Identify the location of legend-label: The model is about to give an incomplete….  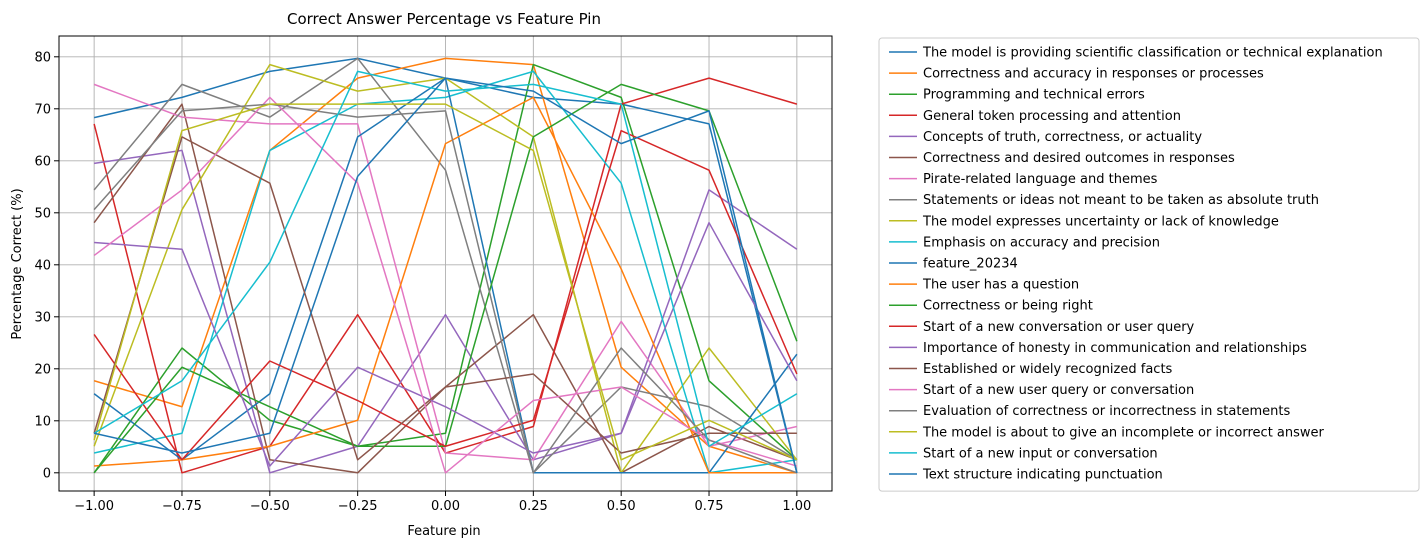
(1123, 432).